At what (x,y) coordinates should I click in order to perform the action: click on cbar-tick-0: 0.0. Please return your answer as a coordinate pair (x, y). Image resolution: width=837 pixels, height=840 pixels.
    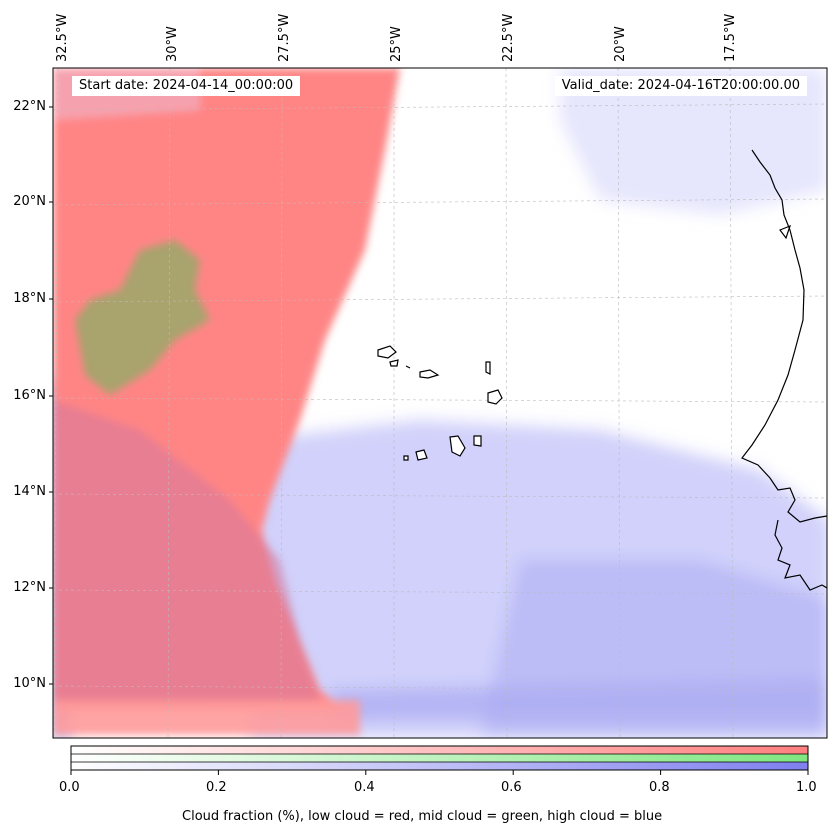
    Looking at the image, I should click on (69, 787).